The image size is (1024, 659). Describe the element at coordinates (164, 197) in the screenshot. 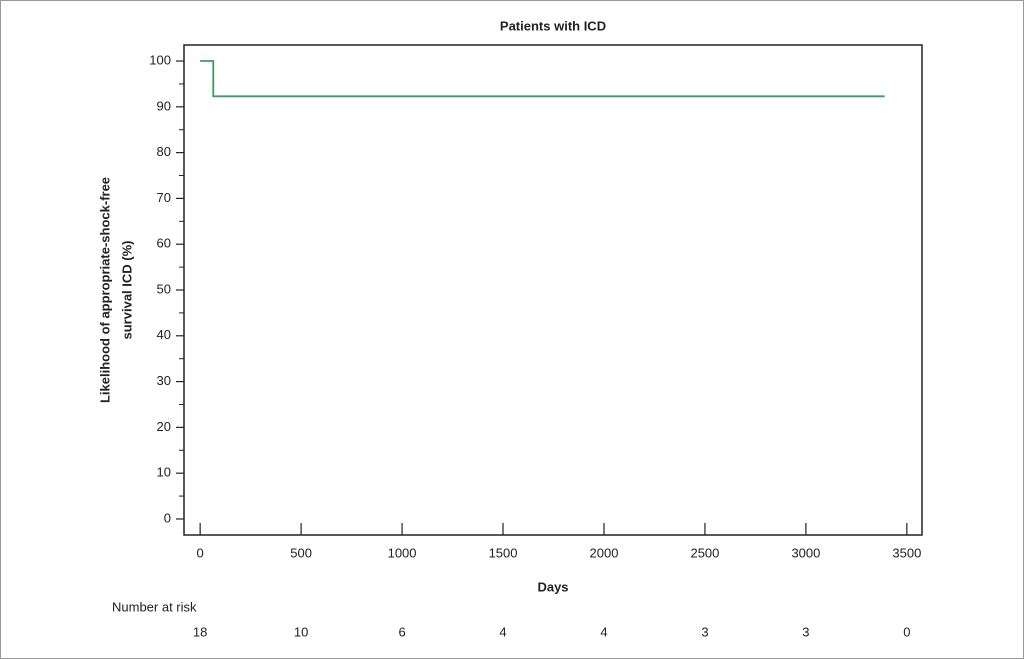

I see `y-tick-label: 70` at that location.